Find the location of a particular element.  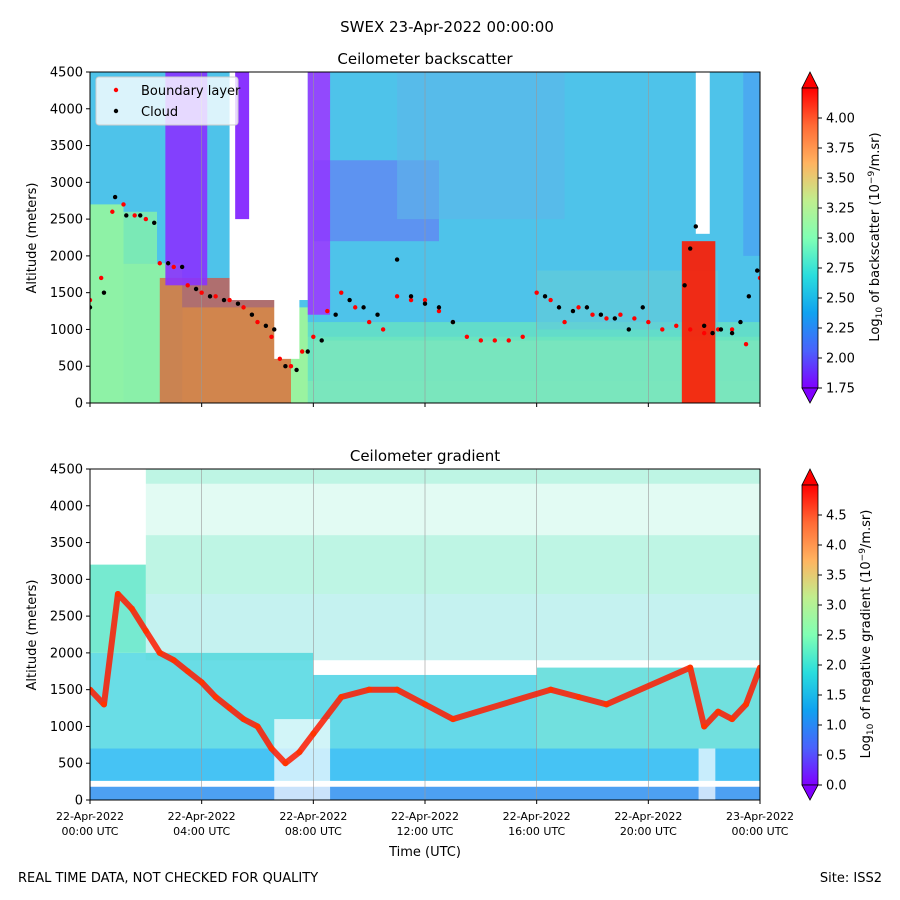

legend-marker-cloud is located at coordinates (116, 111).